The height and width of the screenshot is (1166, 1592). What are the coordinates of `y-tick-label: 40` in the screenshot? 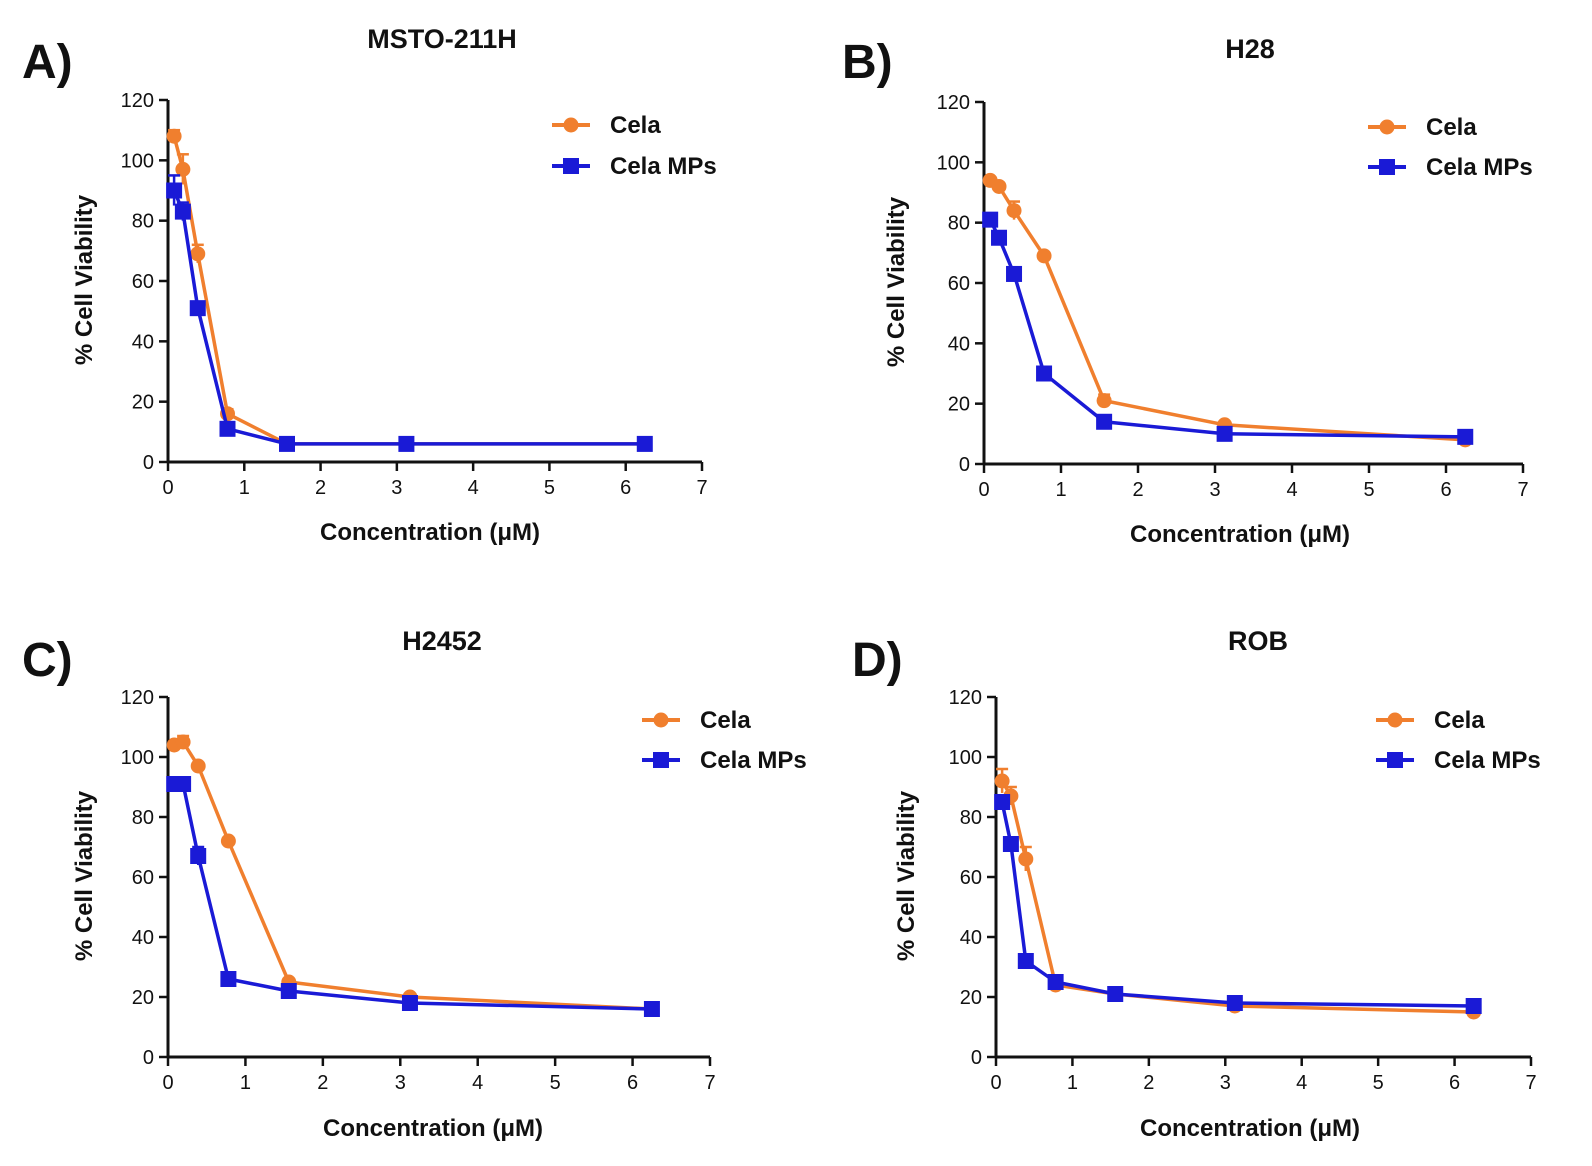 It's located at (959, 344).